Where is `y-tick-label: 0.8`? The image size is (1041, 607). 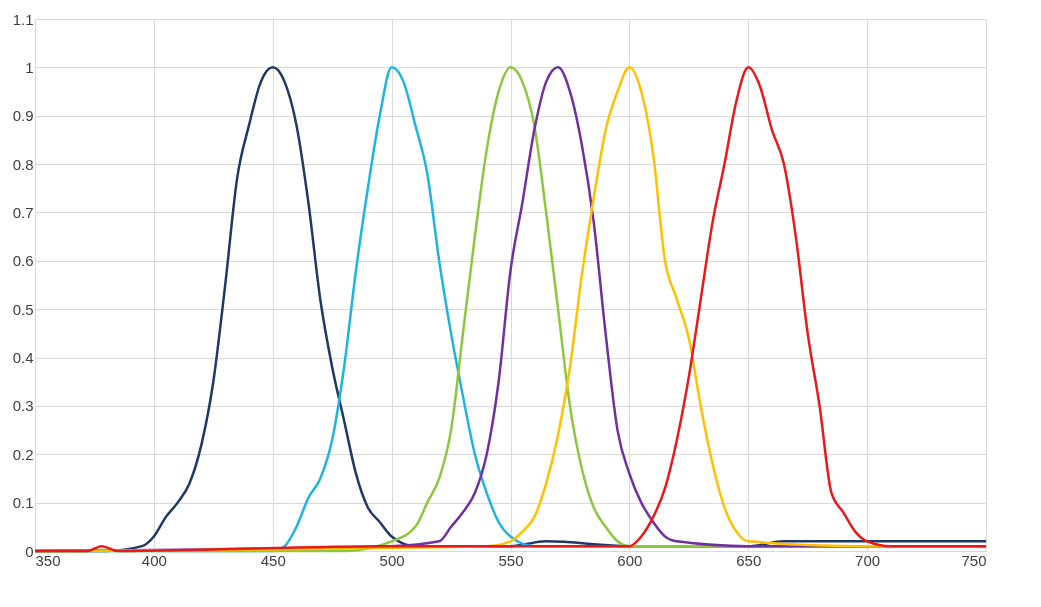 y-tick-label: 0.8 is located at coordinates (23, 164).